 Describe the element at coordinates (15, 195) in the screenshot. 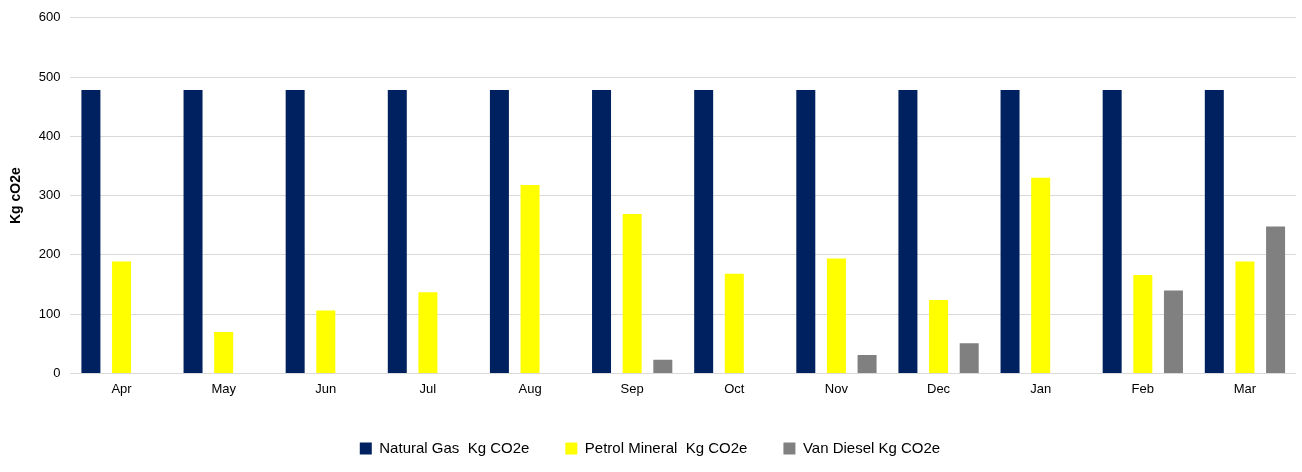

I see `y-axis-title: Kg cO2e` at that location.